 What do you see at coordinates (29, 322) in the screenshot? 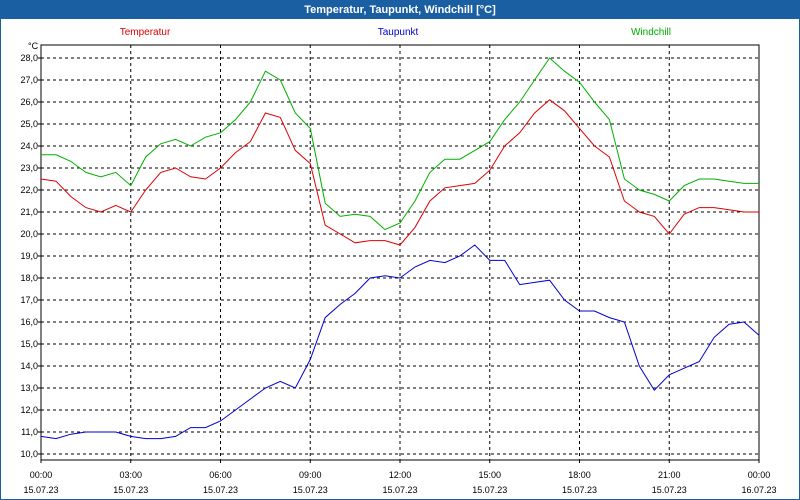
I see `y-tick-label: 16,0` at bounding box center [29, 322].